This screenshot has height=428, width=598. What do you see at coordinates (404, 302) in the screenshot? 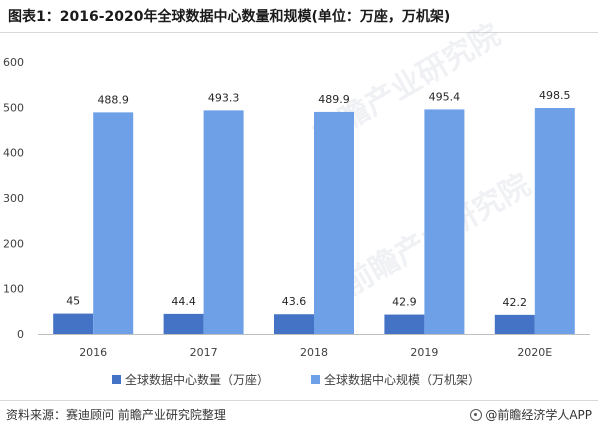
I see `data-label: 42.9` at bounding box center [404, 302].